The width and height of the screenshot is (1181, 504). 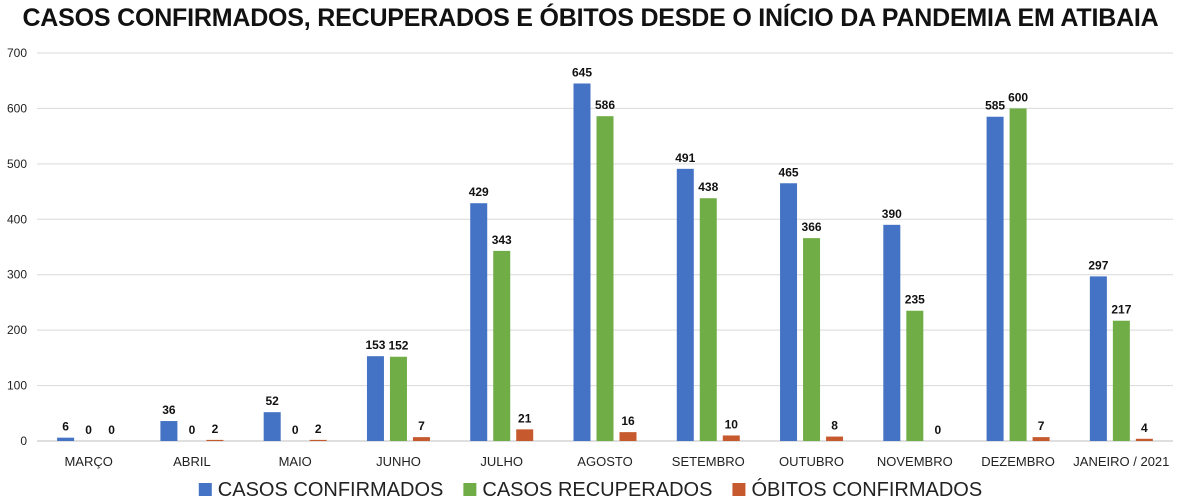 I want to click on y-tick-label: 300, so click(x=17, y=275).